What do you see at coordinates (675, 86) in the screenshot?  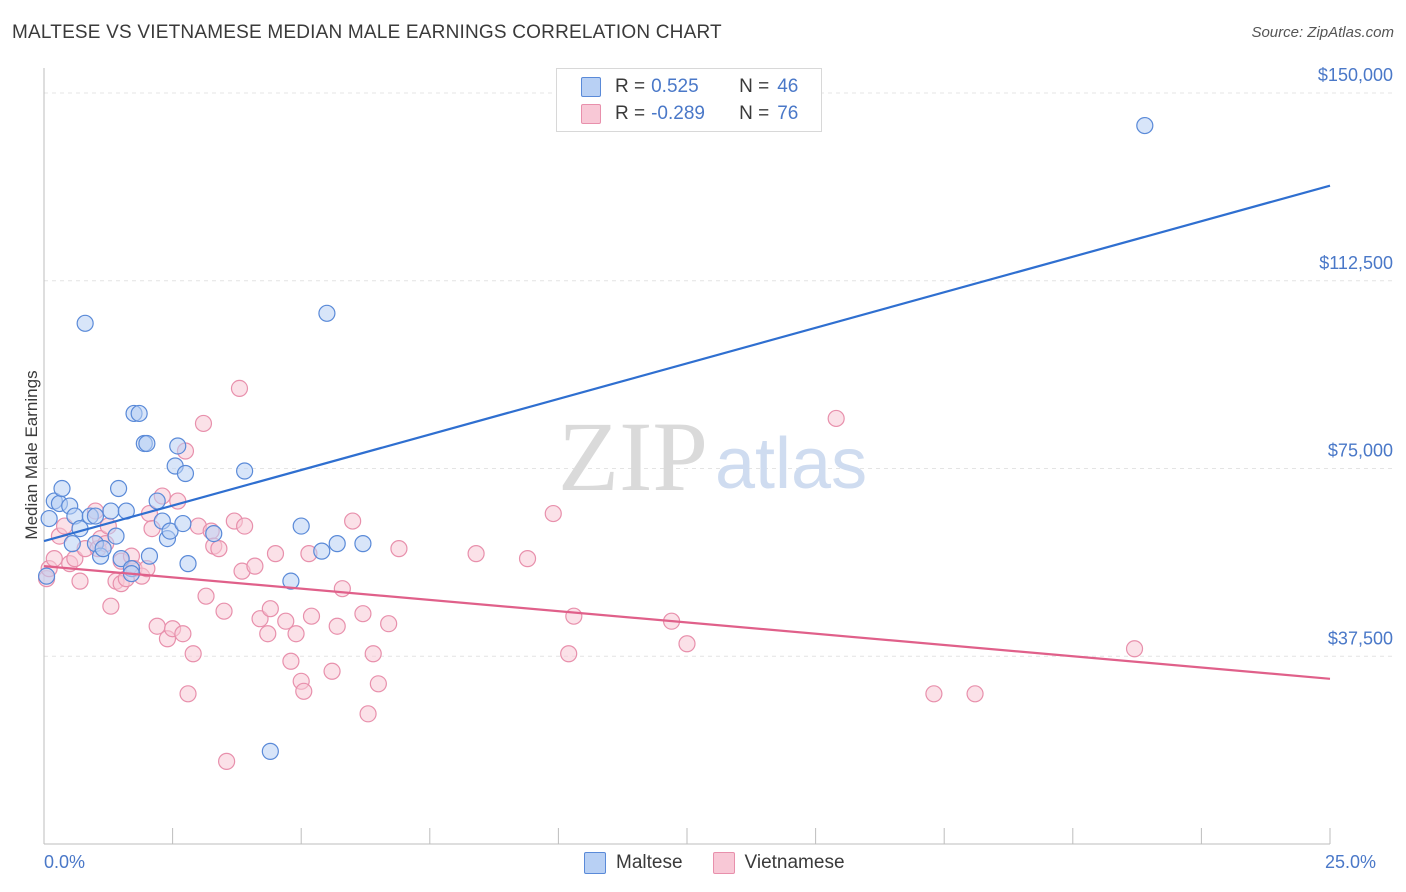 I see `legend-r-value: 0.525` at bounding box center [675, 86].